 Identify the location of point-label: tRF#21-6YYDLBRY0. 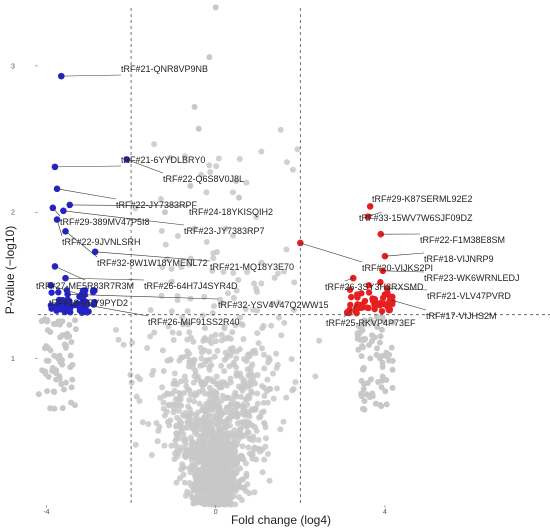
(163, 160).